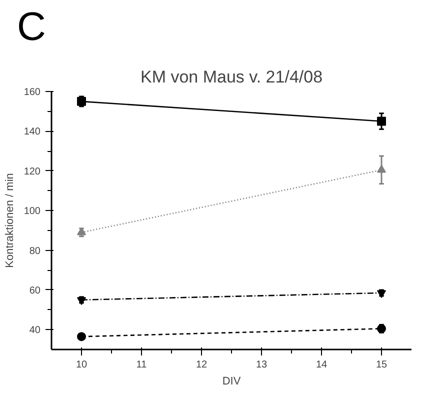 The width and height of the screenshot is (426, 401). What do you see at coordinates (31, 27) in the screenshot?
I see `text: C` at bounding box center [31, 27].